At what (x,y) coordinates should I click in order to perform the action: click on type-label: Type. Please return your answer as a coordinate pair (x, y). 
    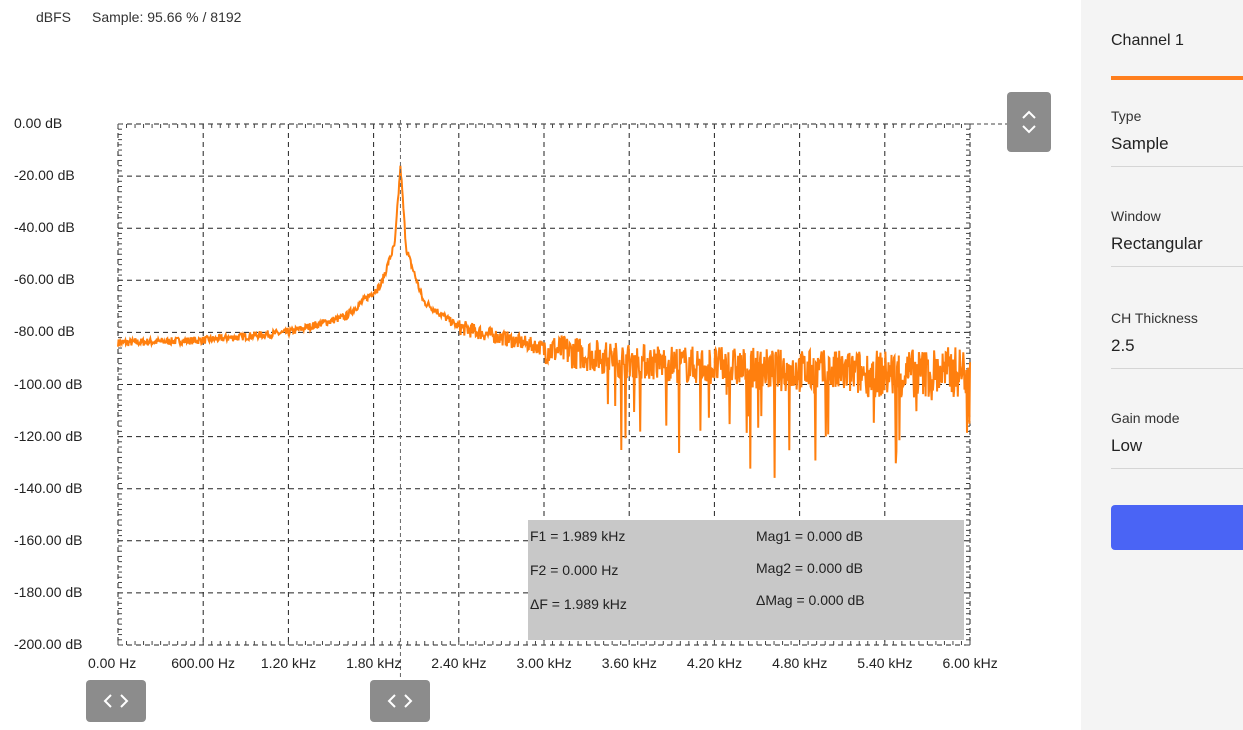
    Looking at the image, I should click on (1126, 116).